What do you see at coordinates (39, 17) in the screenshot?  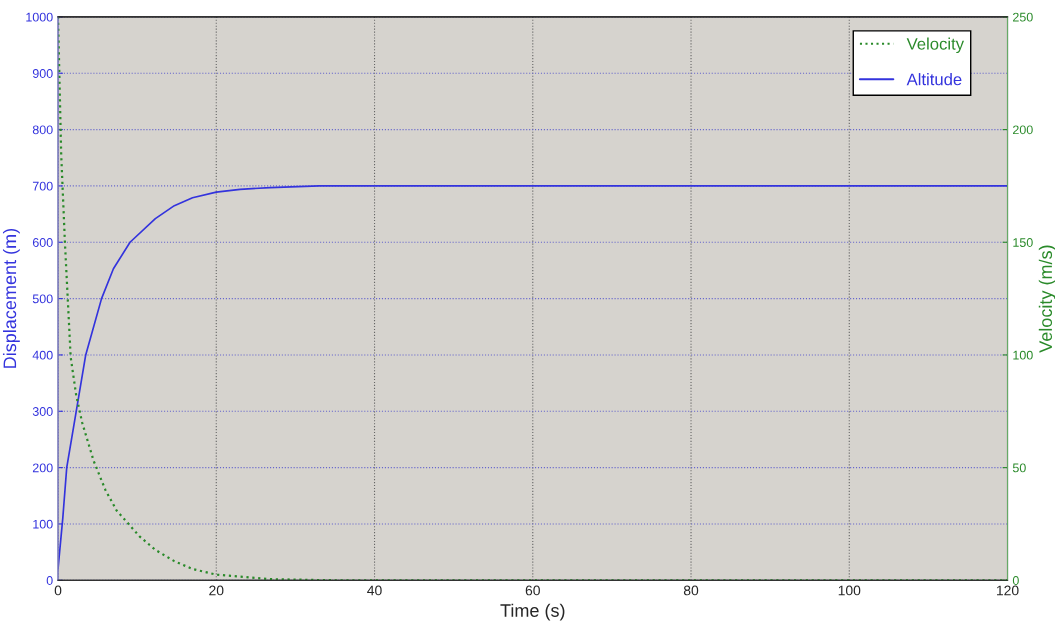 I see `y-tick-label: 1000` at bounding box center [39, 17].